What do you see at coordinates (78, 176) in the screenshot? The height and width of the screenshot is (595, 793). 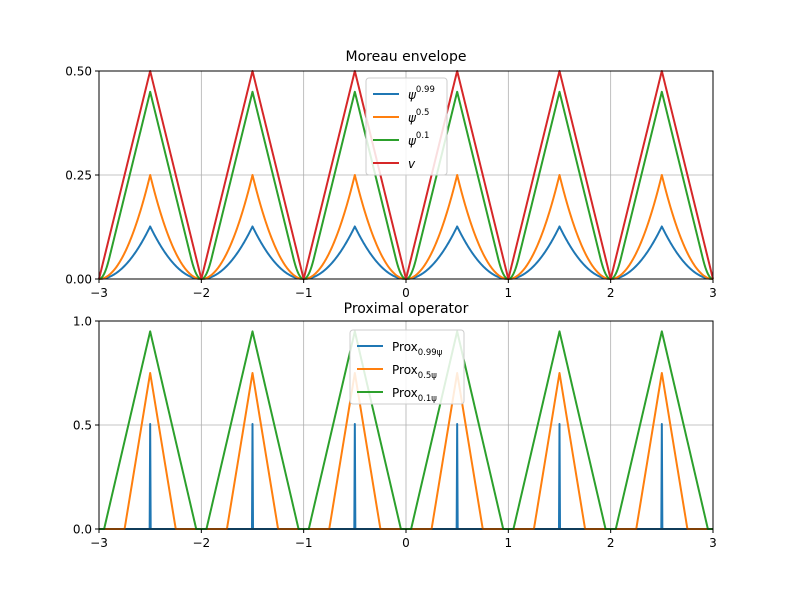 I see `y-tick-label: 0.25` at bounding box center [78, 176].